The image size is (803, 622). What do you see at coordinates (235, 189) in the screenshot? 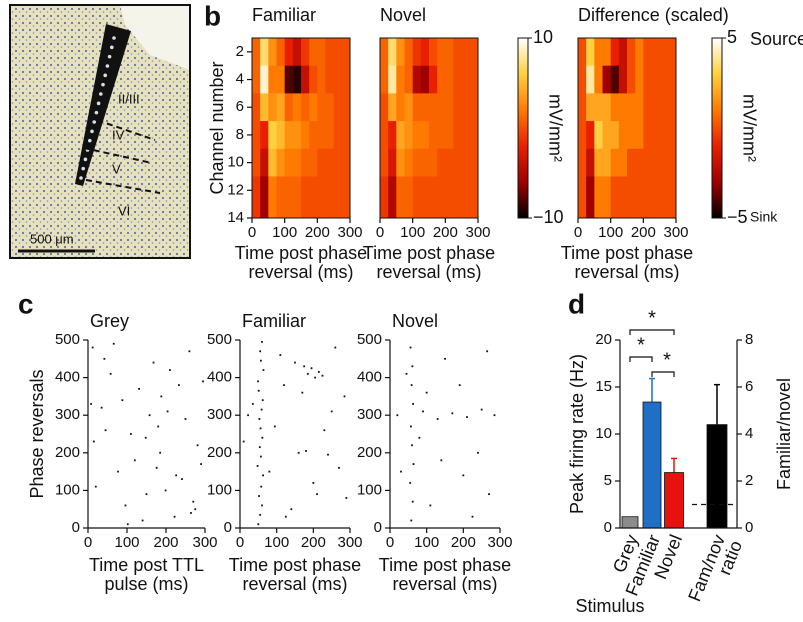
I see `y-tick-label: 12` at bounding box center [235, 189].